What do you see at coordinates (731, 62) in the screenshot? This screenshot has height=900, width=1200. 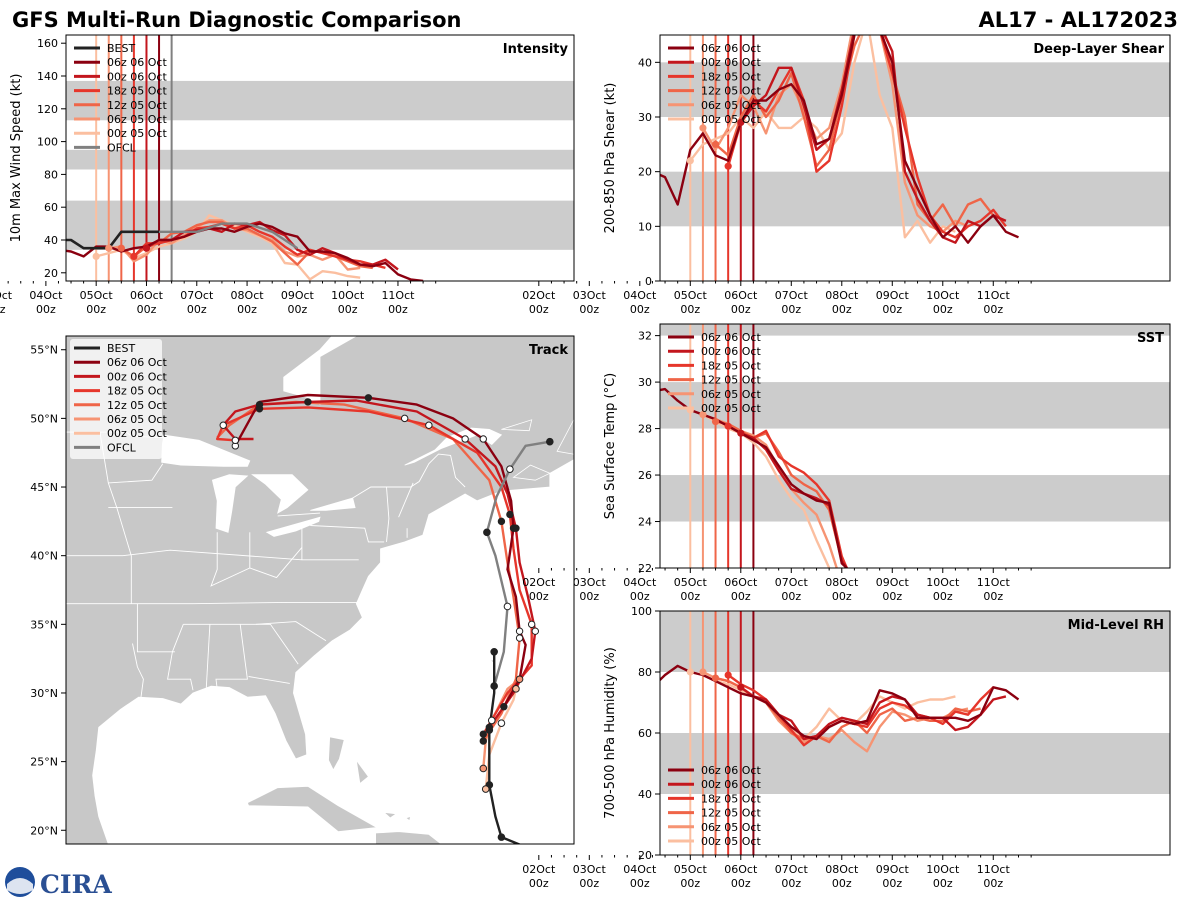 I see `shear-legend-label: 00z 06 Oct` at bounding box center [731, 62].